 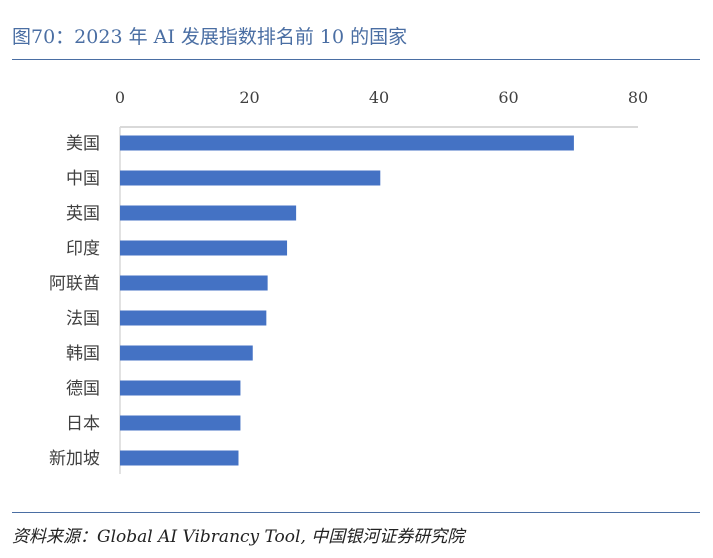 What do you see at coordinates (74, 284) in the screenshot?
I see `category-label: 阿联酋` at bounding box center [74, 284].